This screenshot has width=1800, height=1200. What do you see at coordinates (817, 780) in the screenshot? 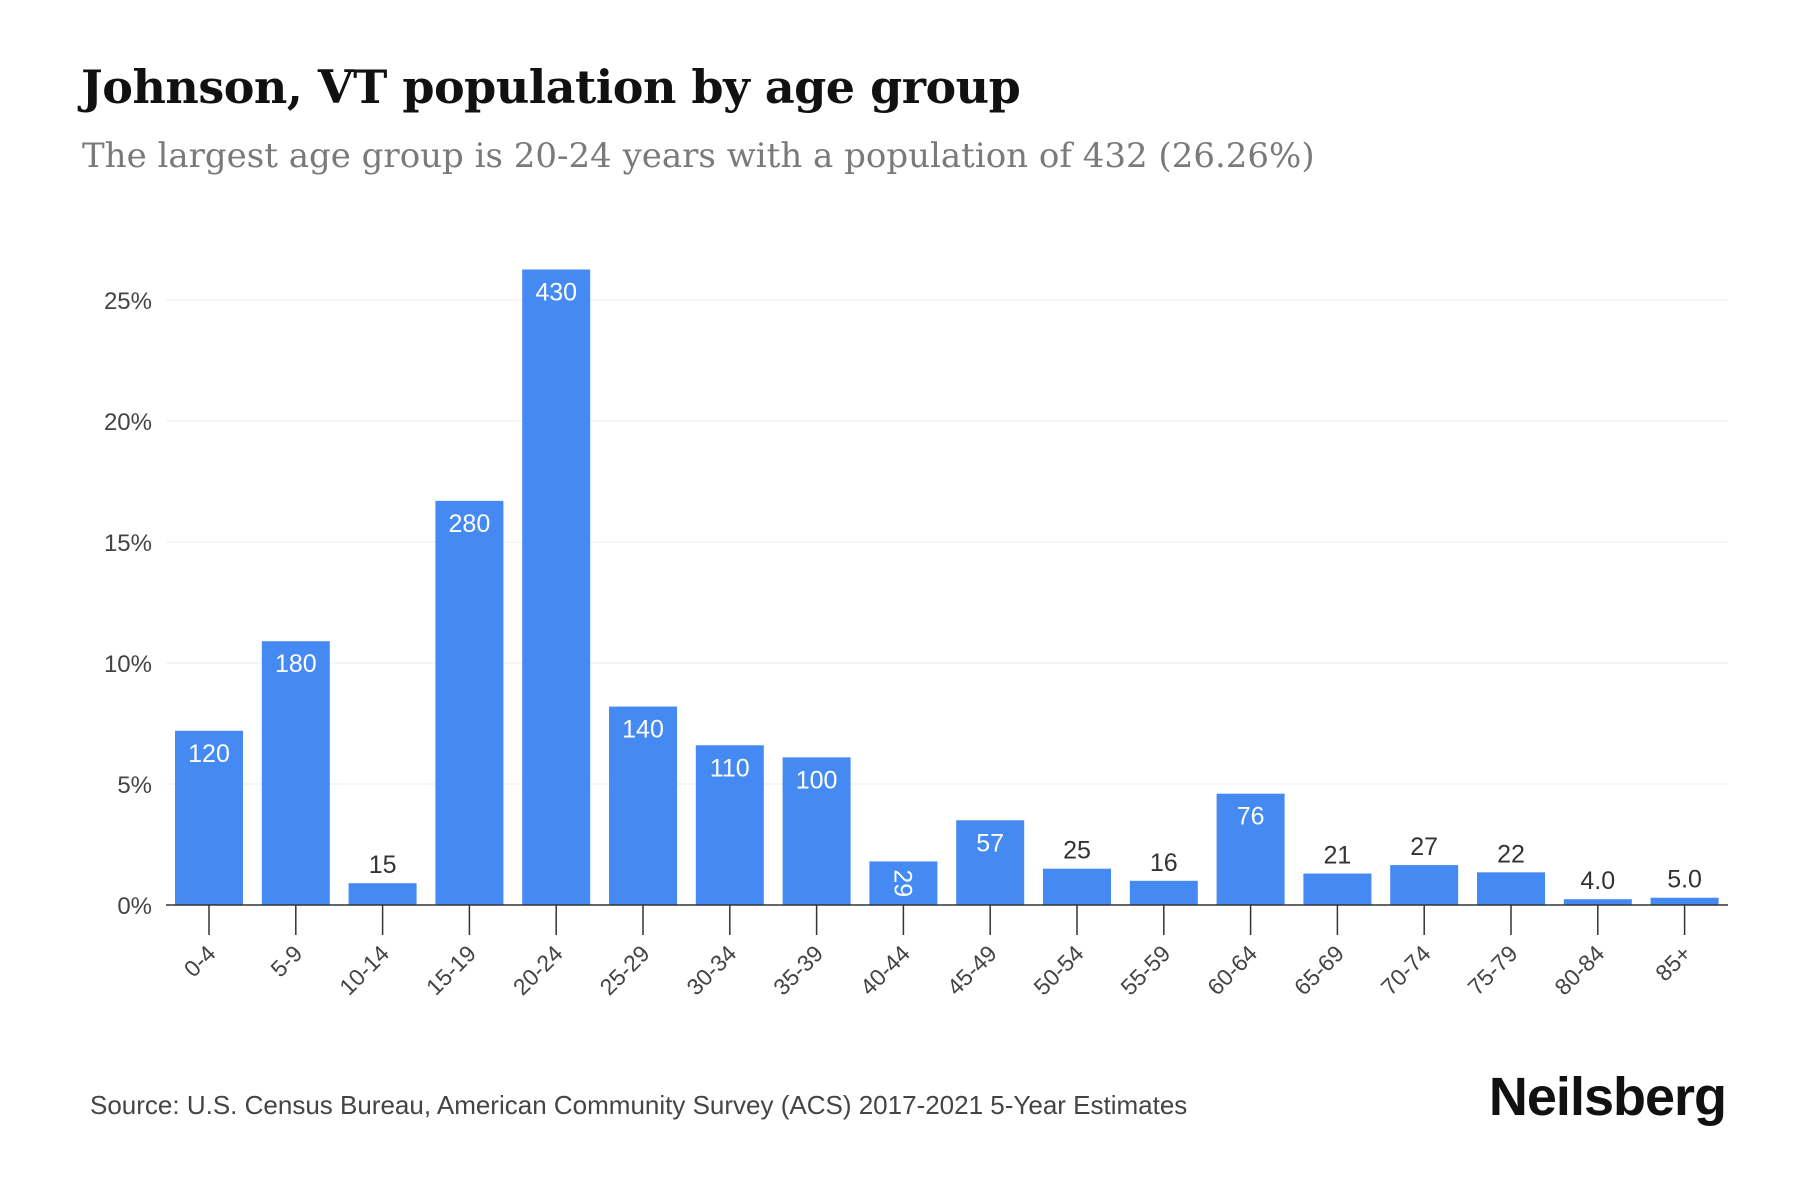
I see `data-label: 100` at bounding box center [817, 780].